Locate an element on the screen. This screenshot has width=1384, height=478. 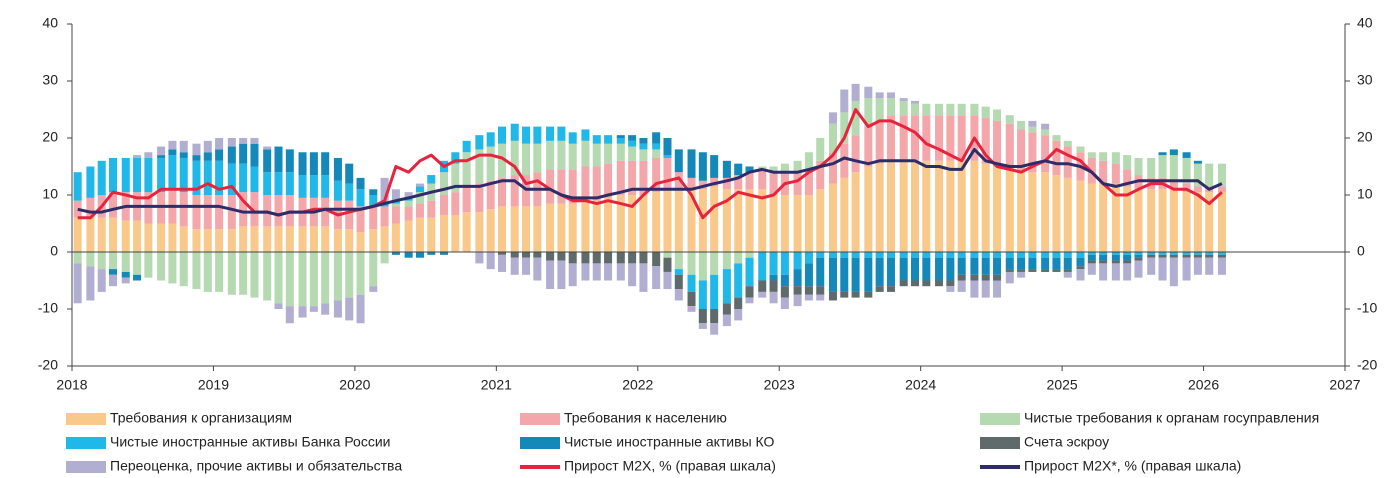
x-tick-label: 2025 is located at coordinates (1062, 385).